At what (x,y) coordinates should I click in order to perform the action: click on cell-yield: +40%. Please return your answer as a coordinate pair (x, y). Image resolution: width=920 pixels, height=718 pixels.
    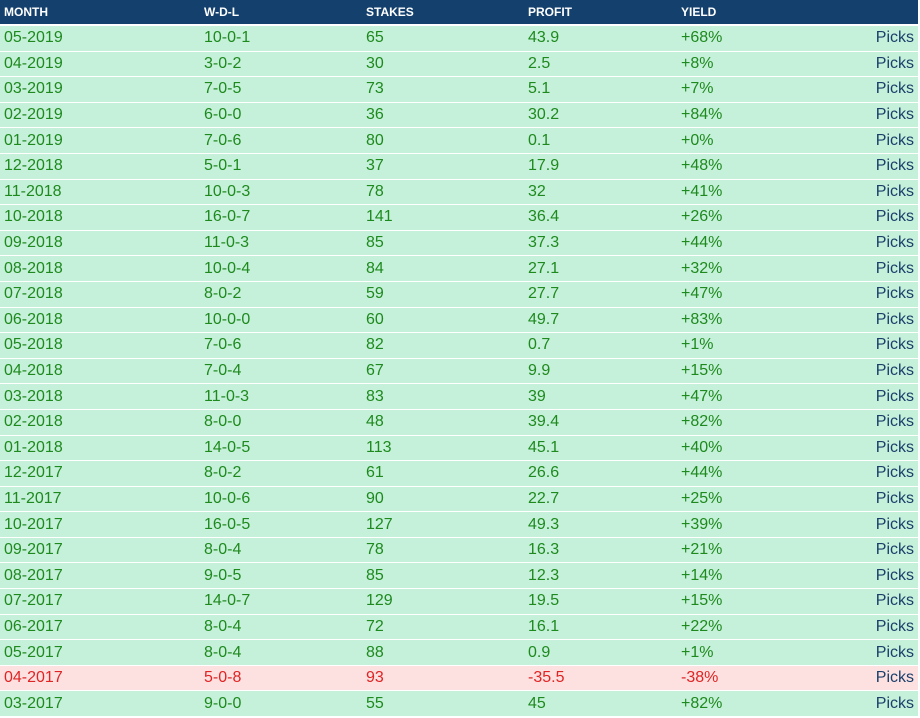
    Looking at the image, I should click on (753, 448).